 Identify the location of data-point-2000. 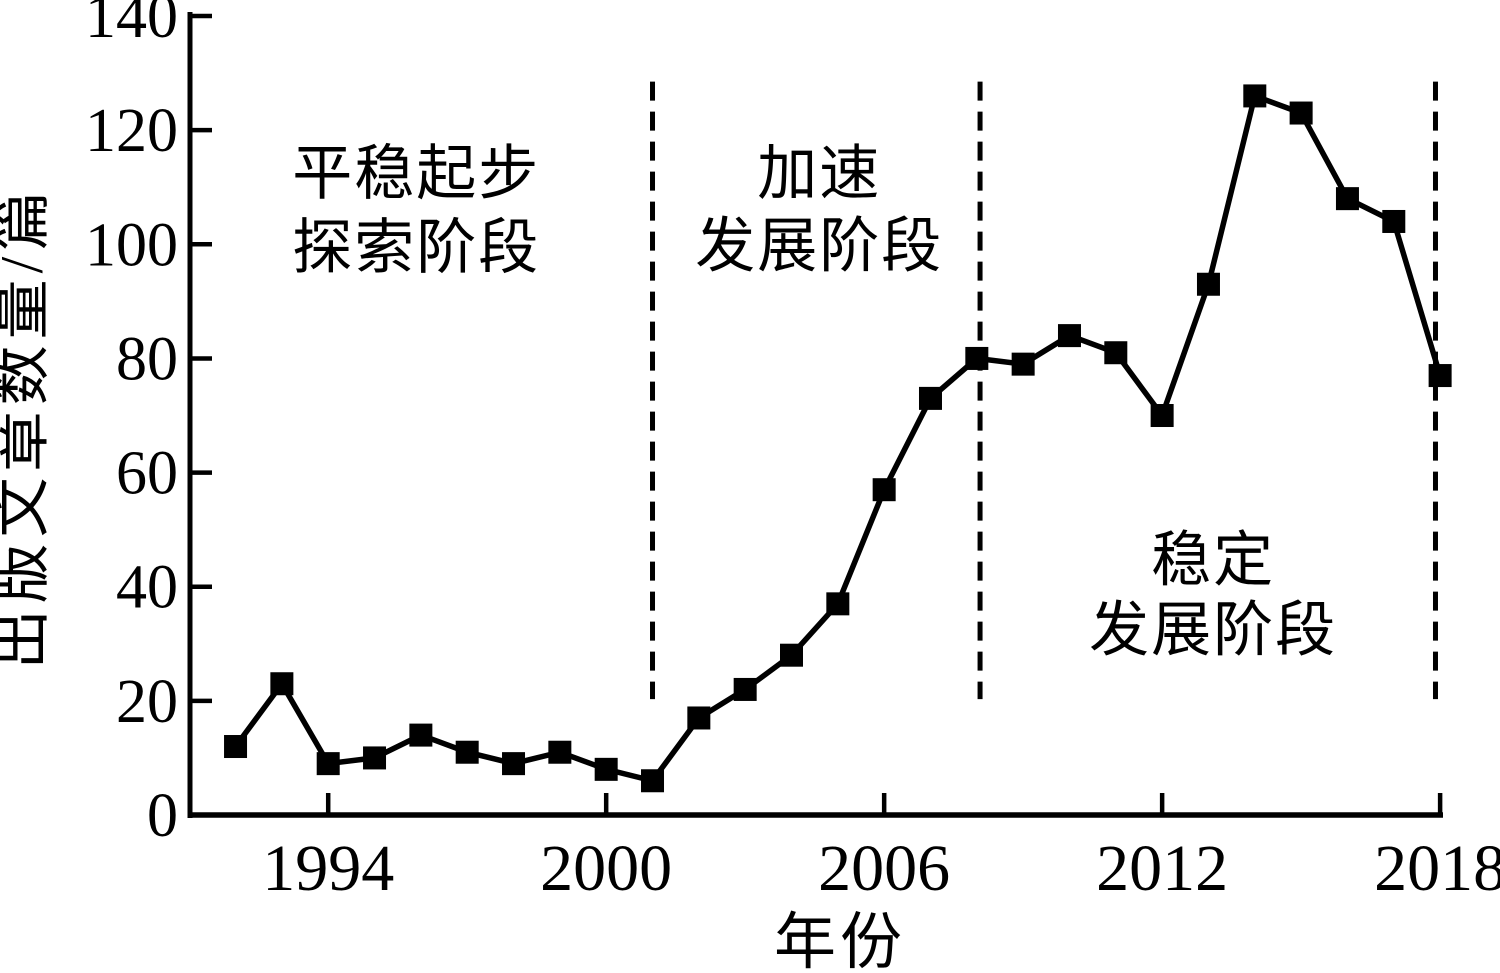
(606, 769).